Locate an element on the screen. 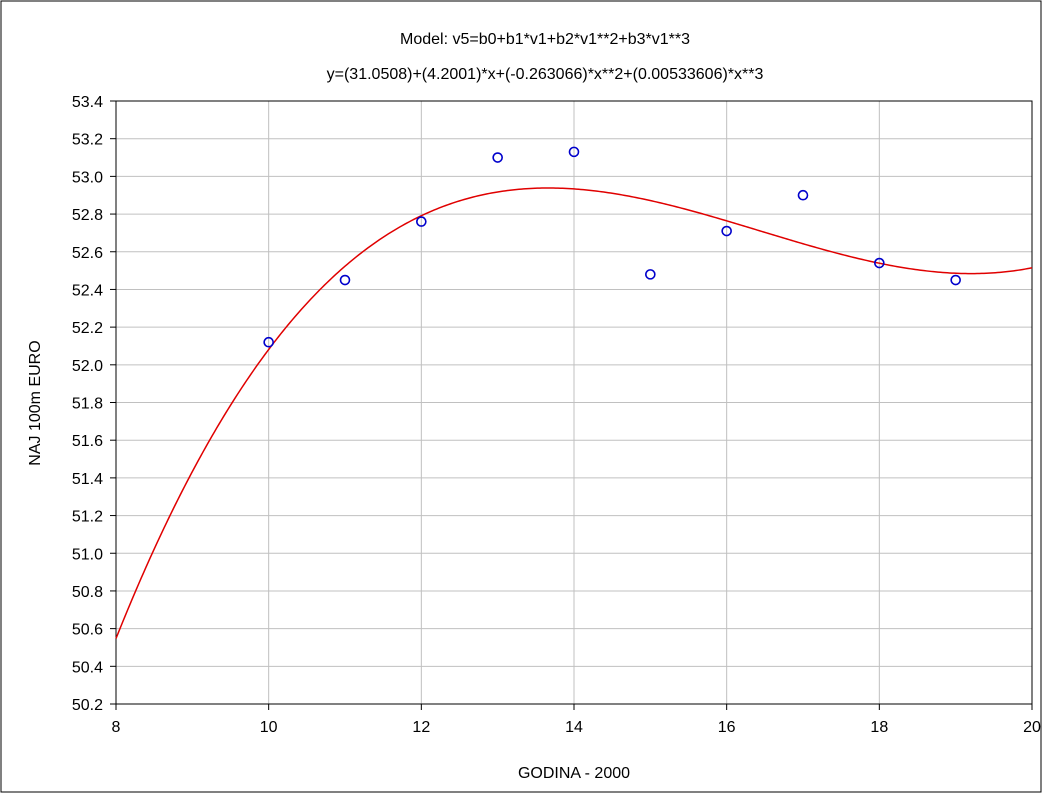 Image resolution: width=1042 pixels, height=798 pixels. x-tick-label: 12 is located at coordinates (421, 727).